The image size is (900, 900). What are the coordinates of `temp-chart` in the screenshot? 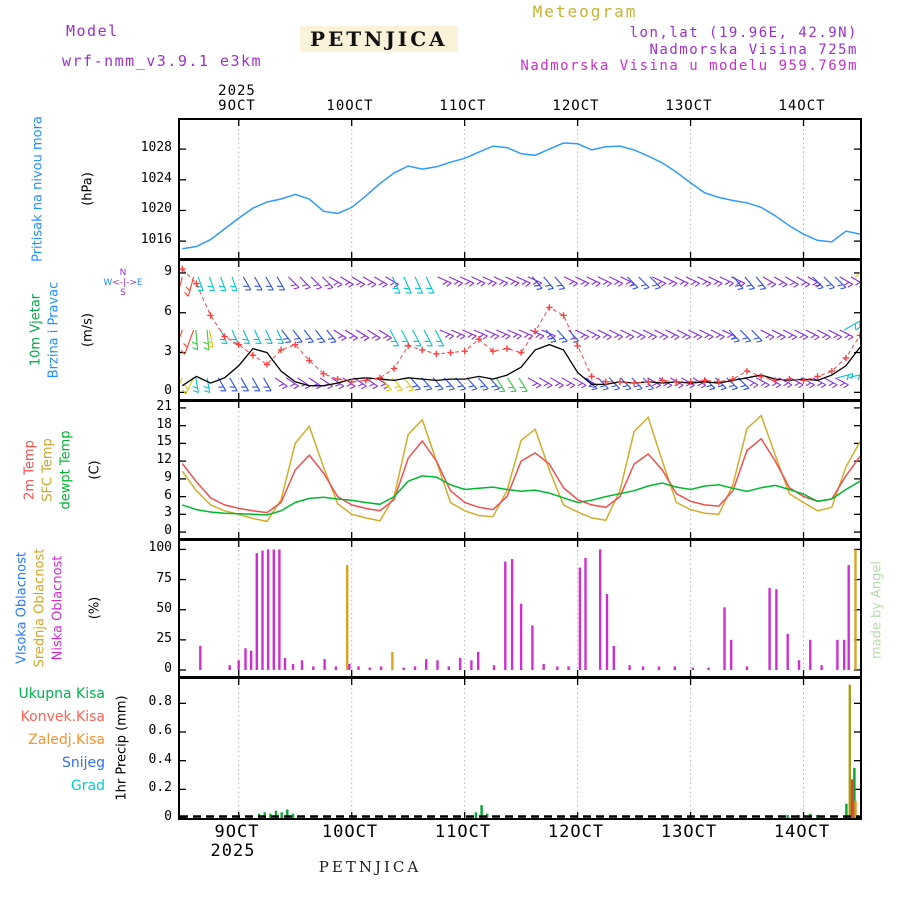 It's located at (520, 470).